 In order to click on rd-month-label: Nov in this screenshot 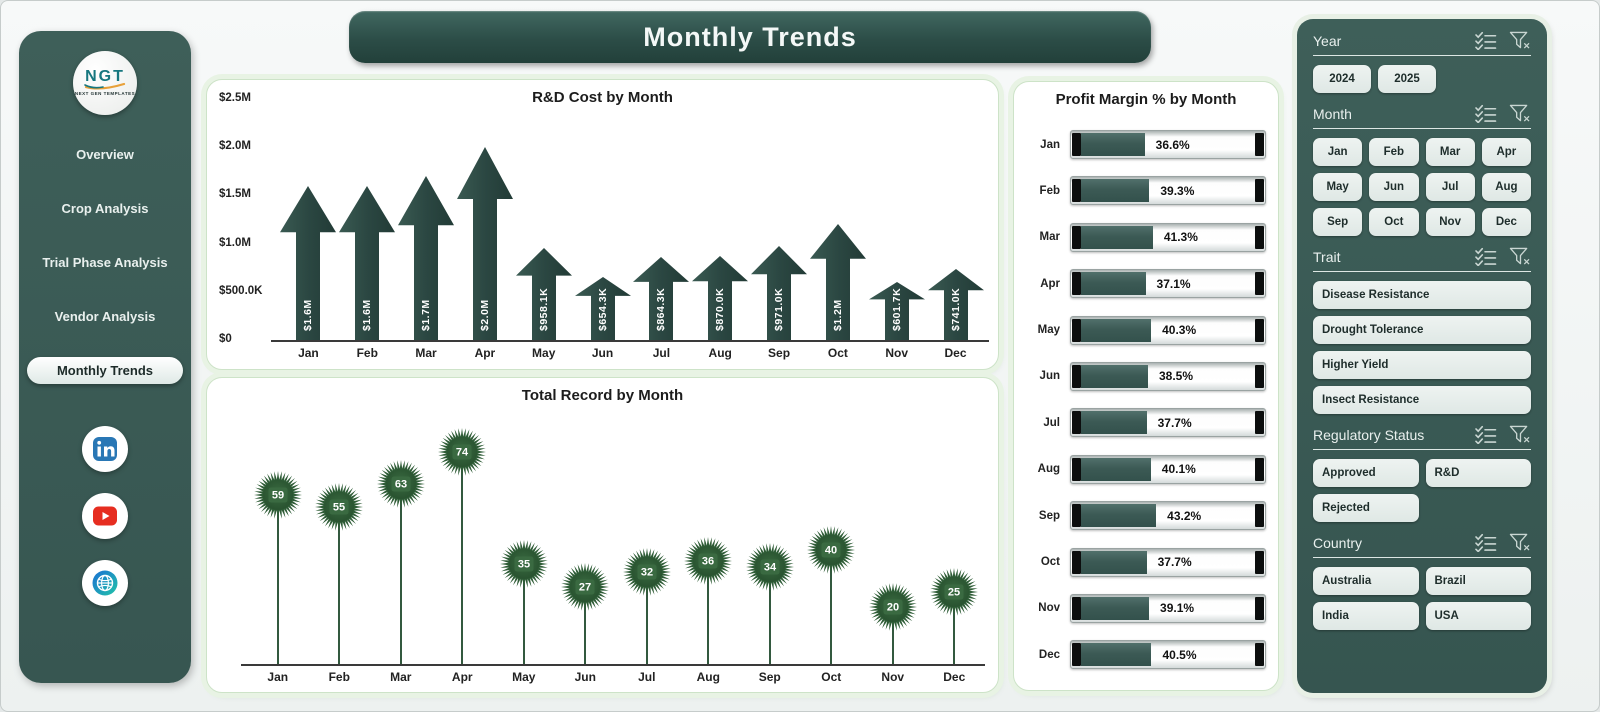, I will do `click(897, 353)`.